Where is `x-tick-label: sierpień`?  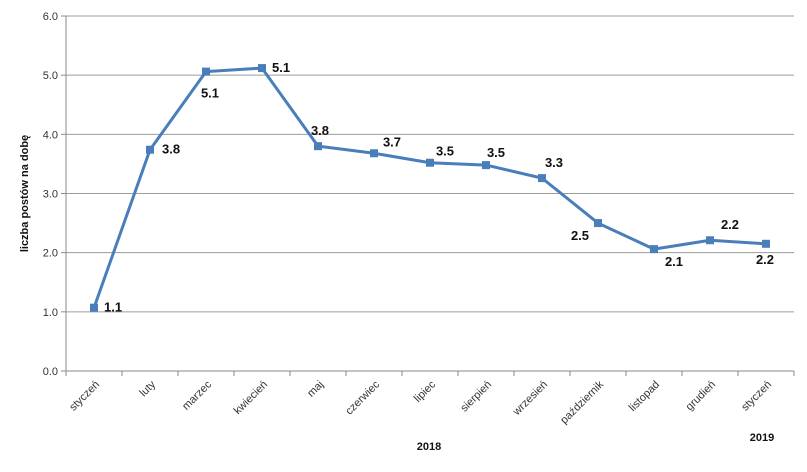
x-tick-label: sierpień is located at coordinates (476, 397).